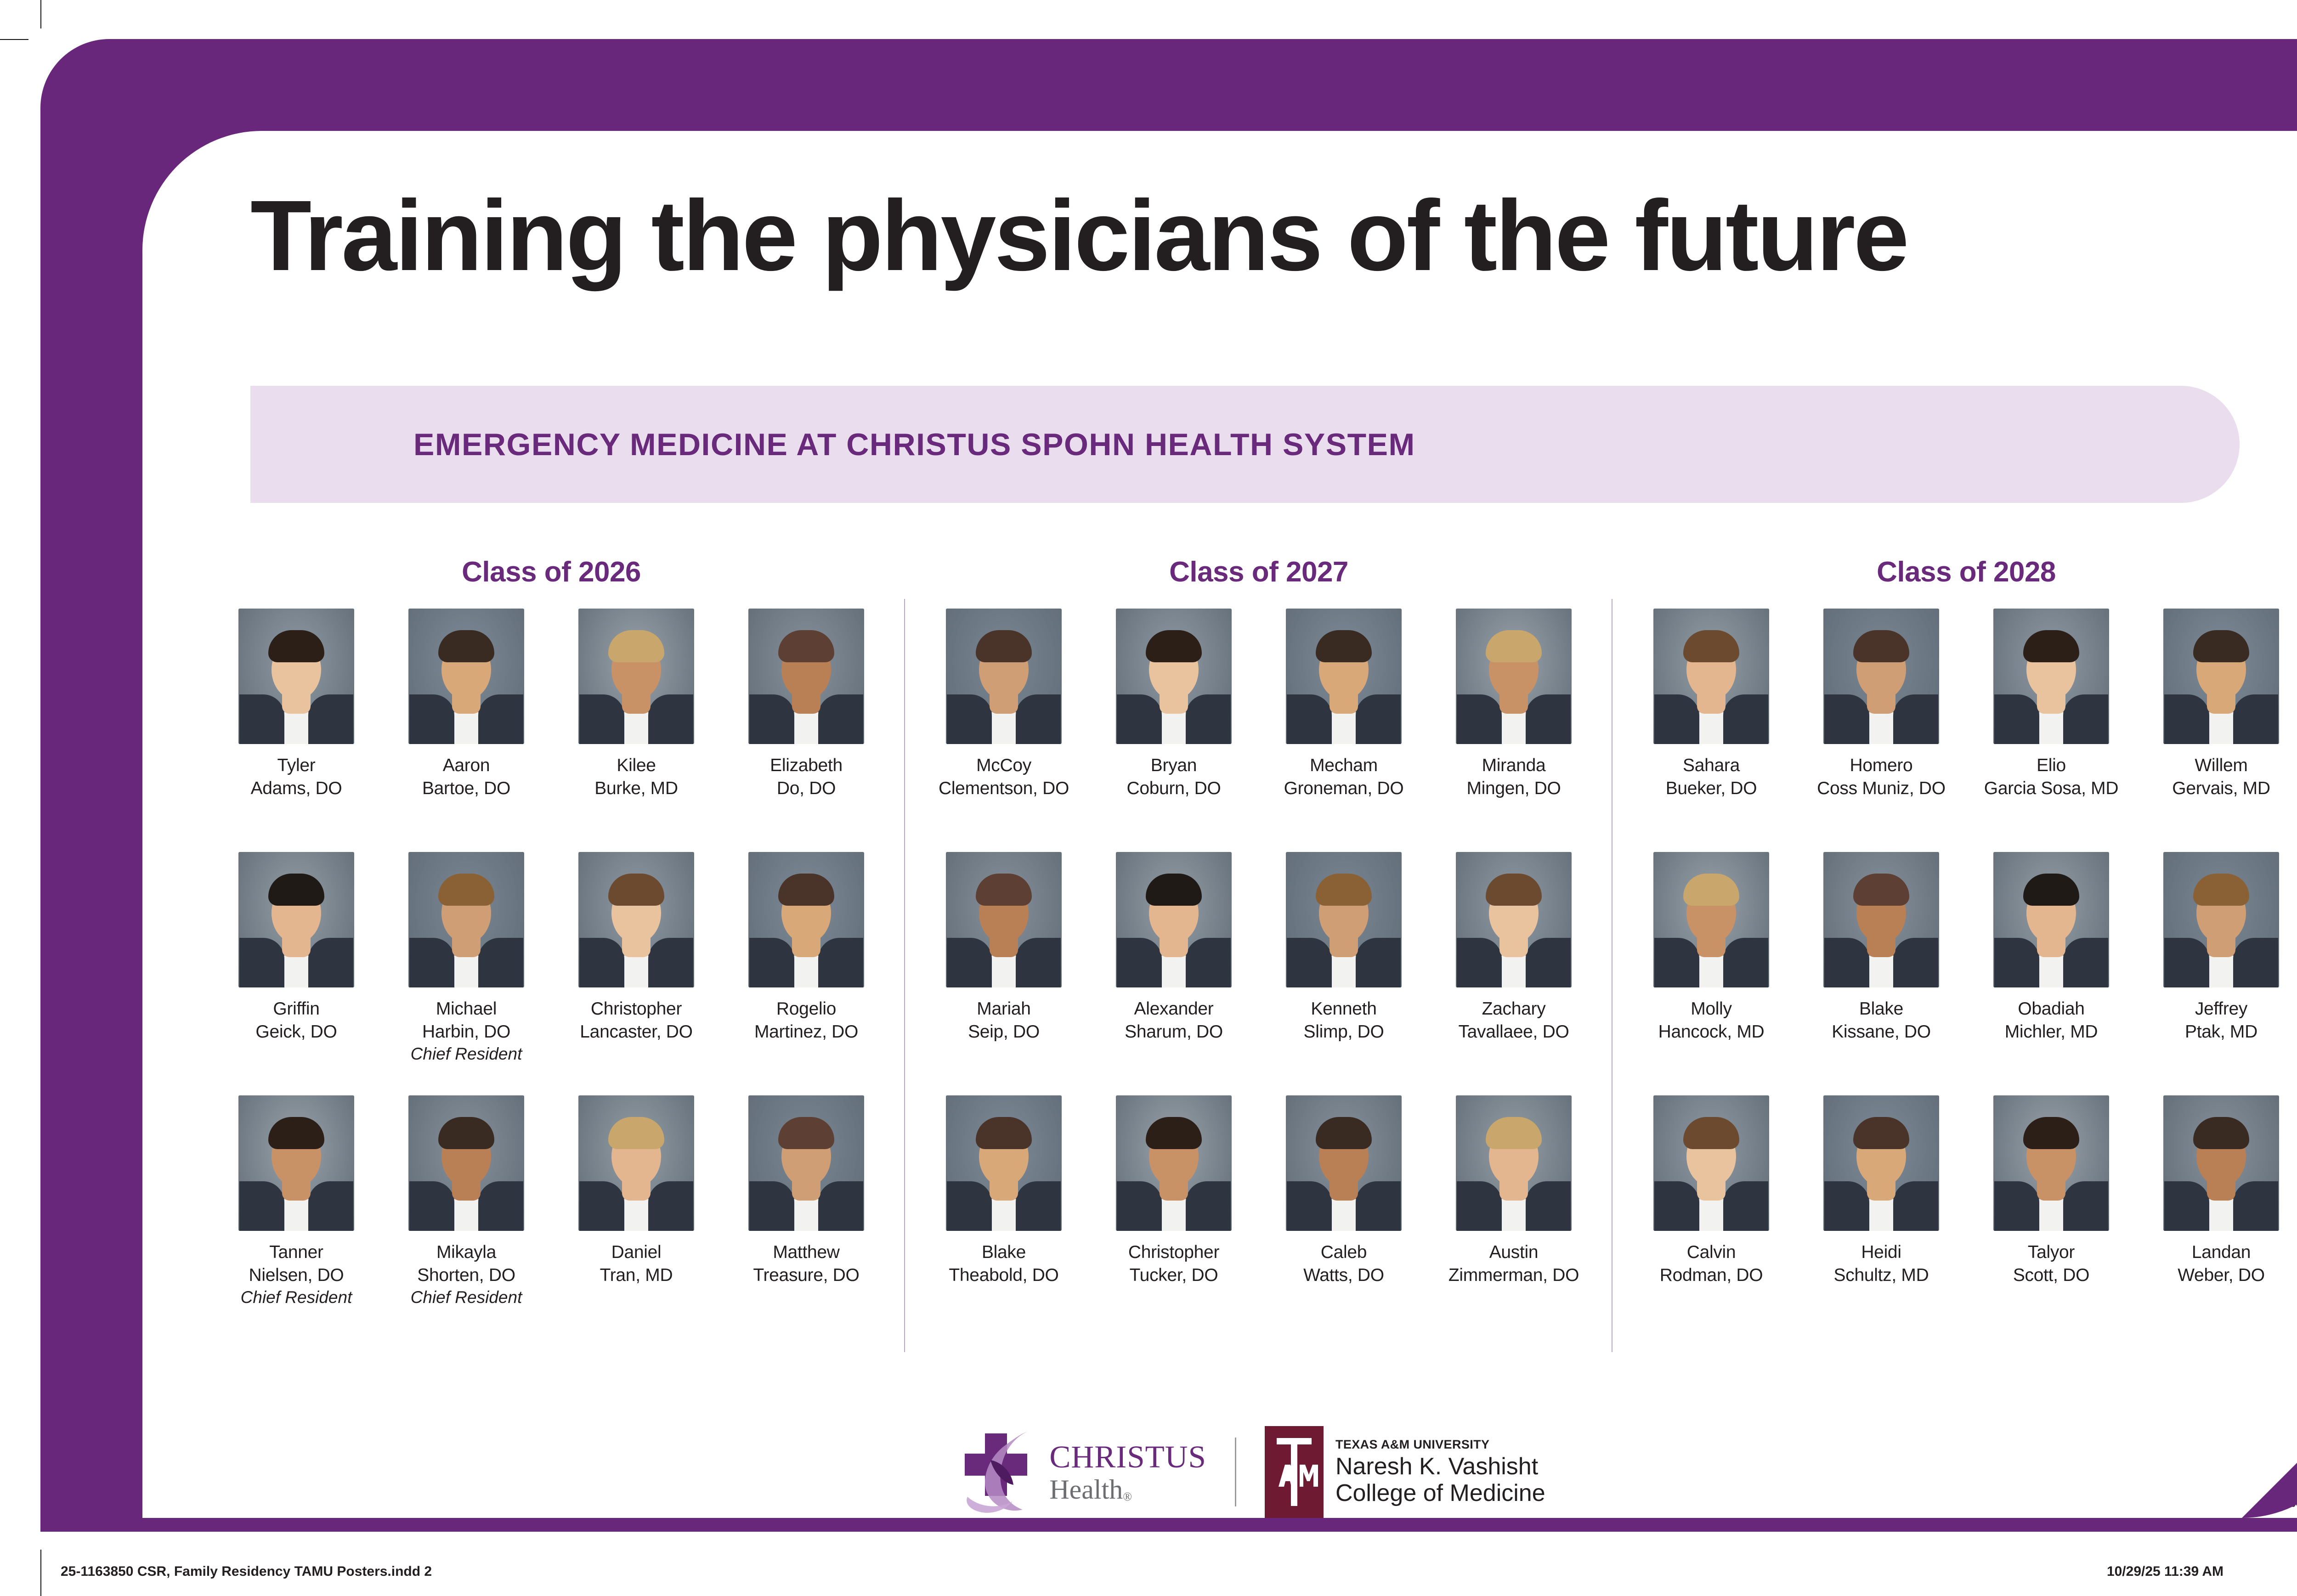 The height and width of the screenshot is (1596, 2297). I want to click on resident-first-name: Kilee, so click(636, 765).